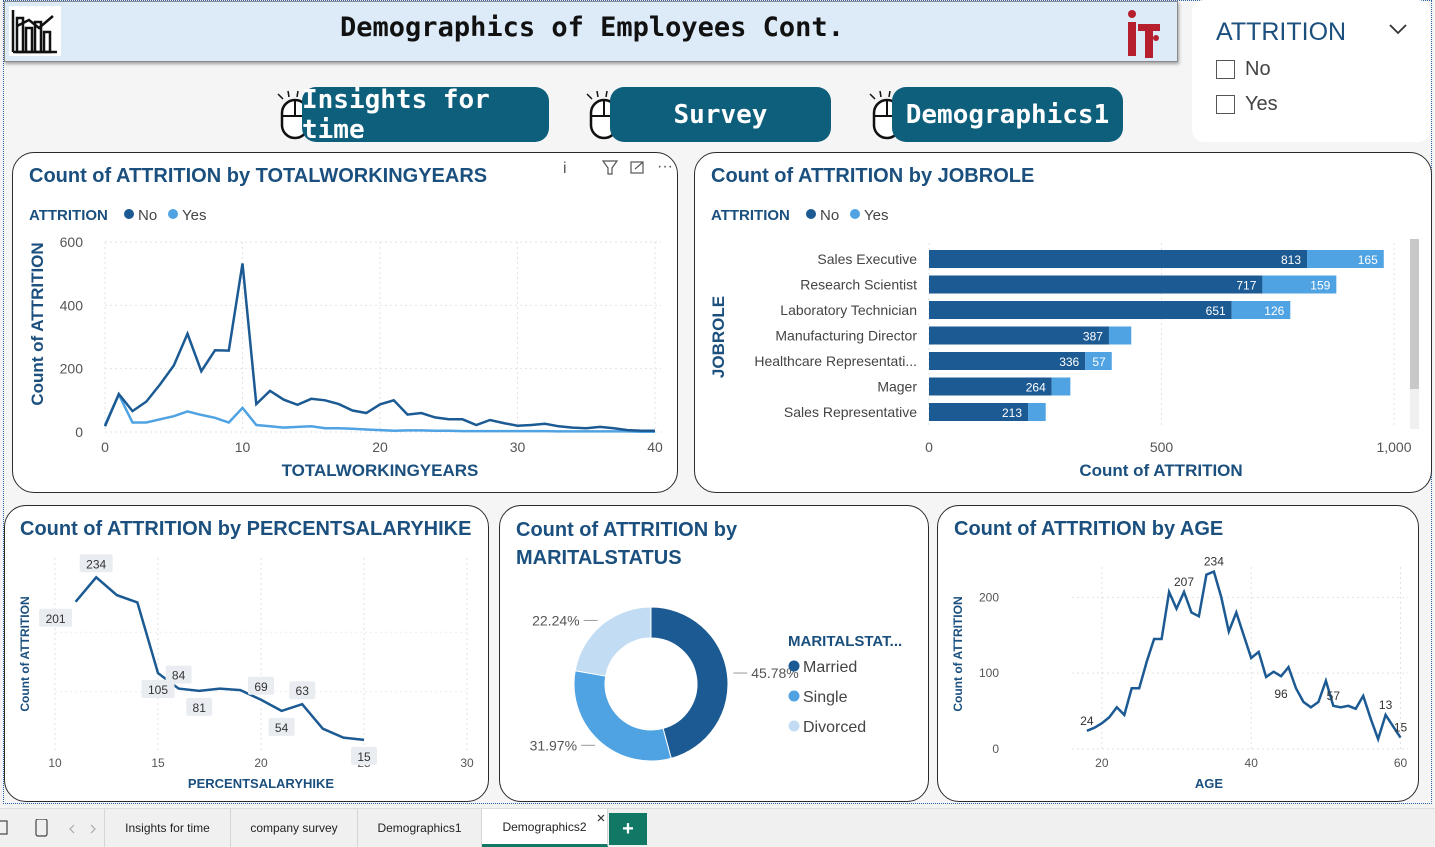  Describe the element at coordinates (720, 114) in the screenshot. I see `survey-button: Survey` at that location.